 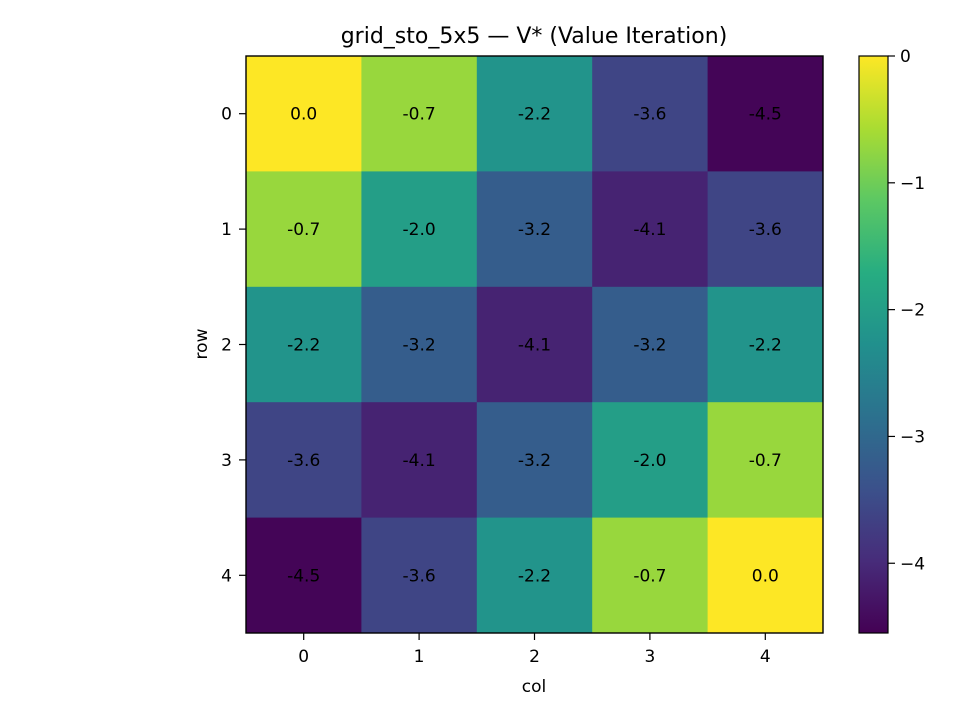 I want to click on heatmap-cell-r2-c2, so click(x=534, y=344).